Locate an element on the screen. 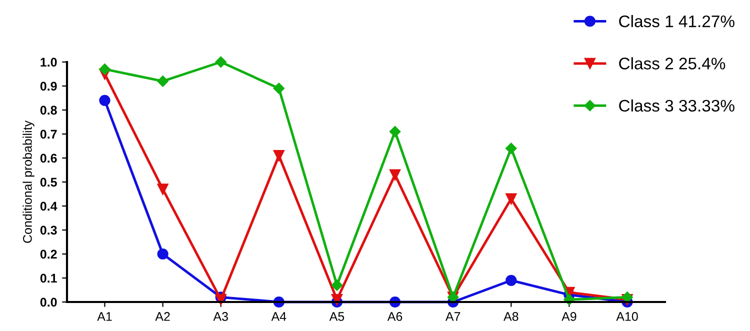 This screenshot has width=750, height=331. x-tick-label: A8 is located at coordinates (511, 316).